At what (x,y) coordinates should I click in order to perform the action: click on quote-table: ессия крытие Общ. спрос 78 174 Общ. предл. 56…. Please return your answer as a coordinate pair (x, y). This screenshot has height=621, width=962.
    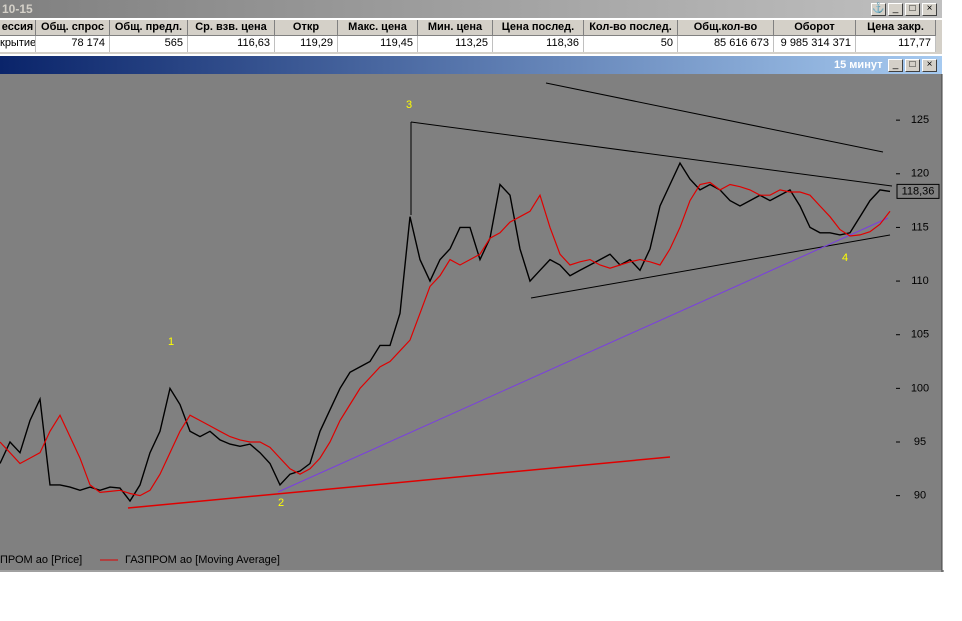
    Looking at the image, I should click on (471, 37).